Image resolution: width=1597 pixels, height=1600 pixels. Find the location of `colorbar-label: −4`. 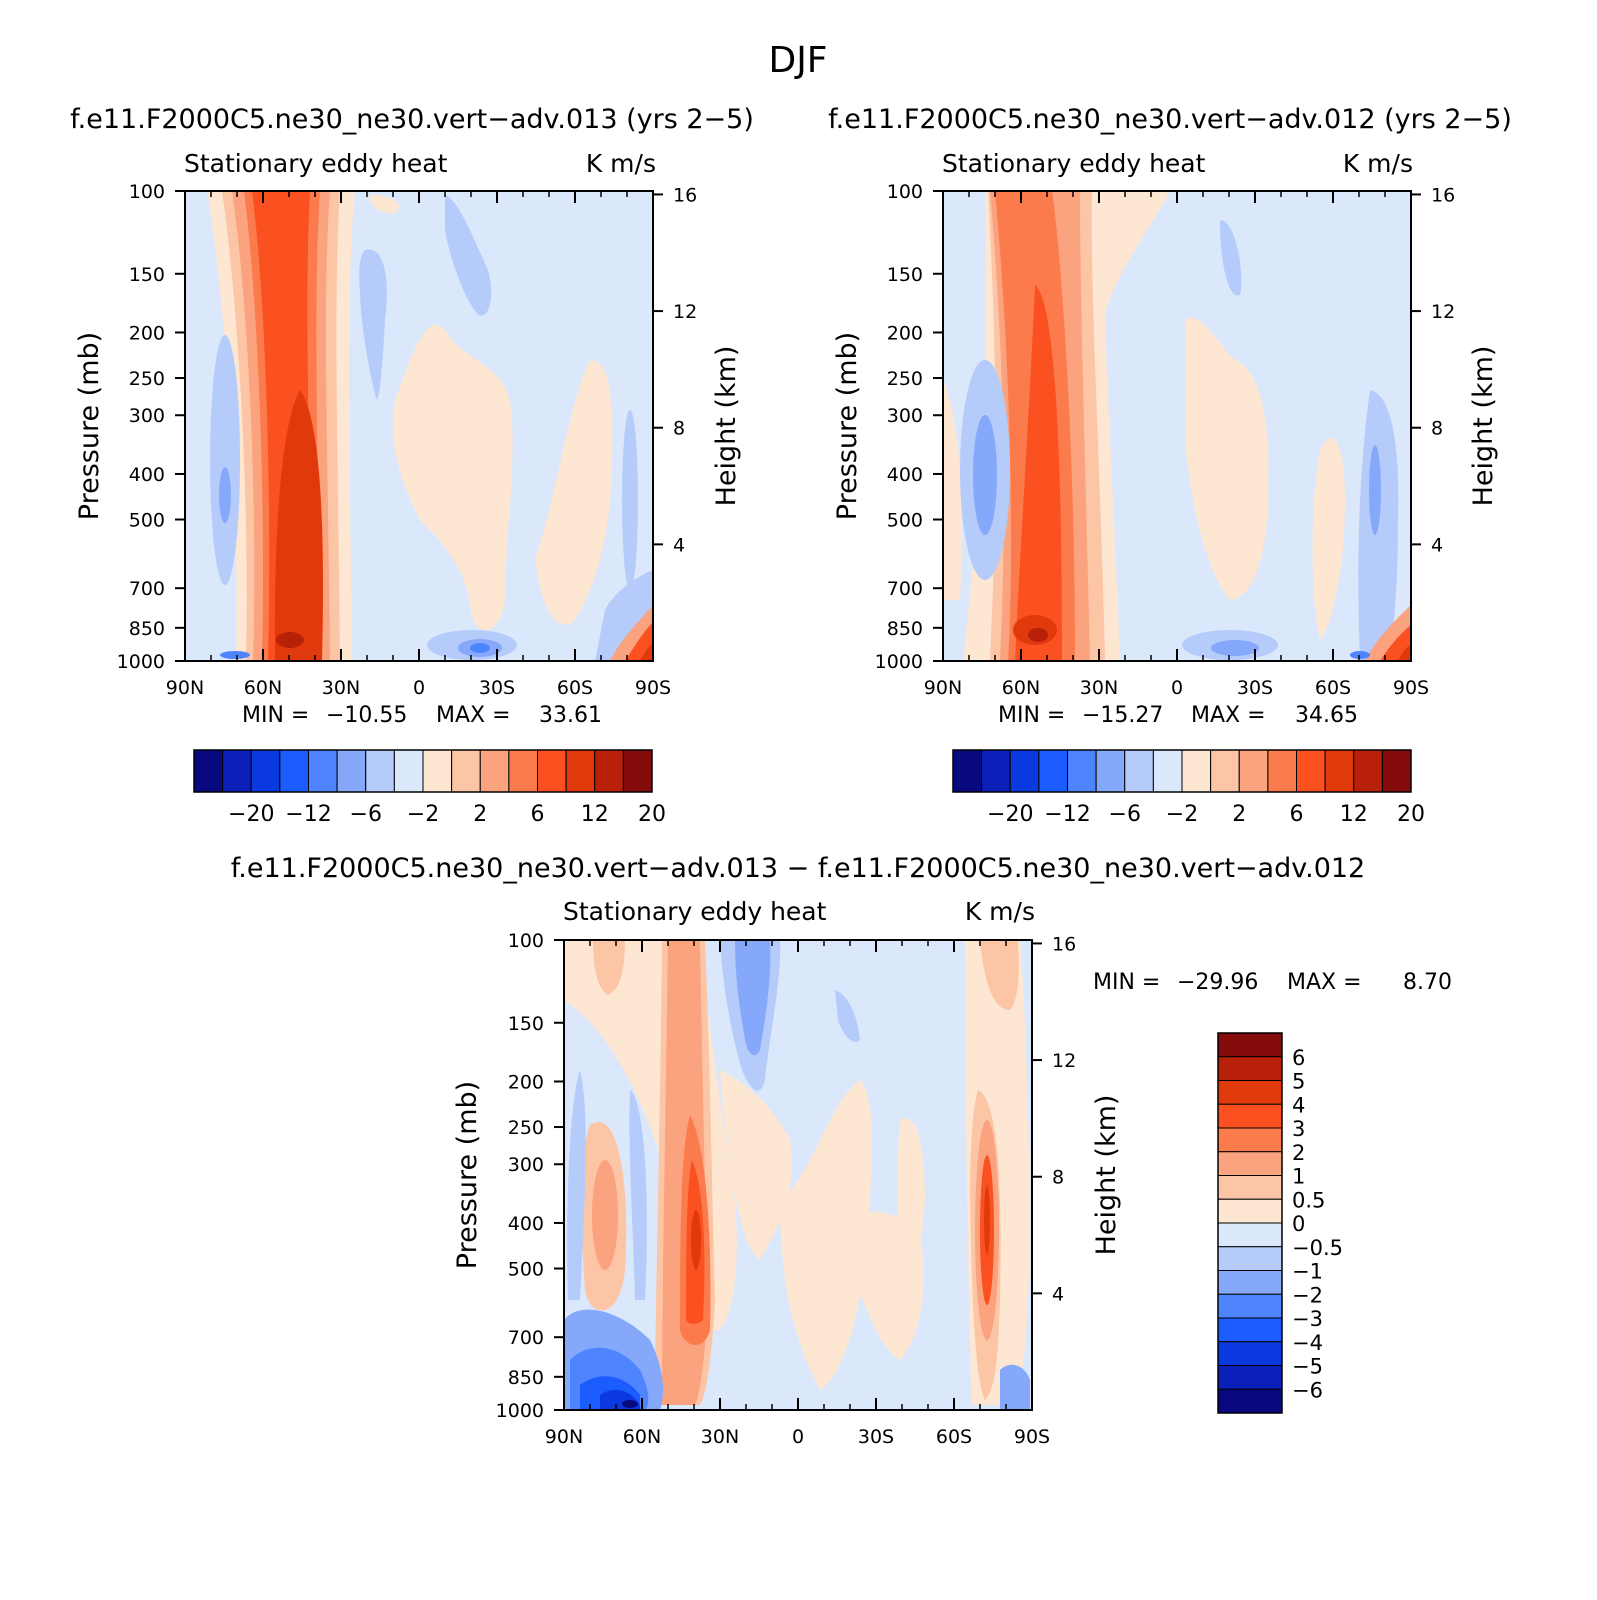

colorbar-label: −4 is located at coordinates (1307, 1343).